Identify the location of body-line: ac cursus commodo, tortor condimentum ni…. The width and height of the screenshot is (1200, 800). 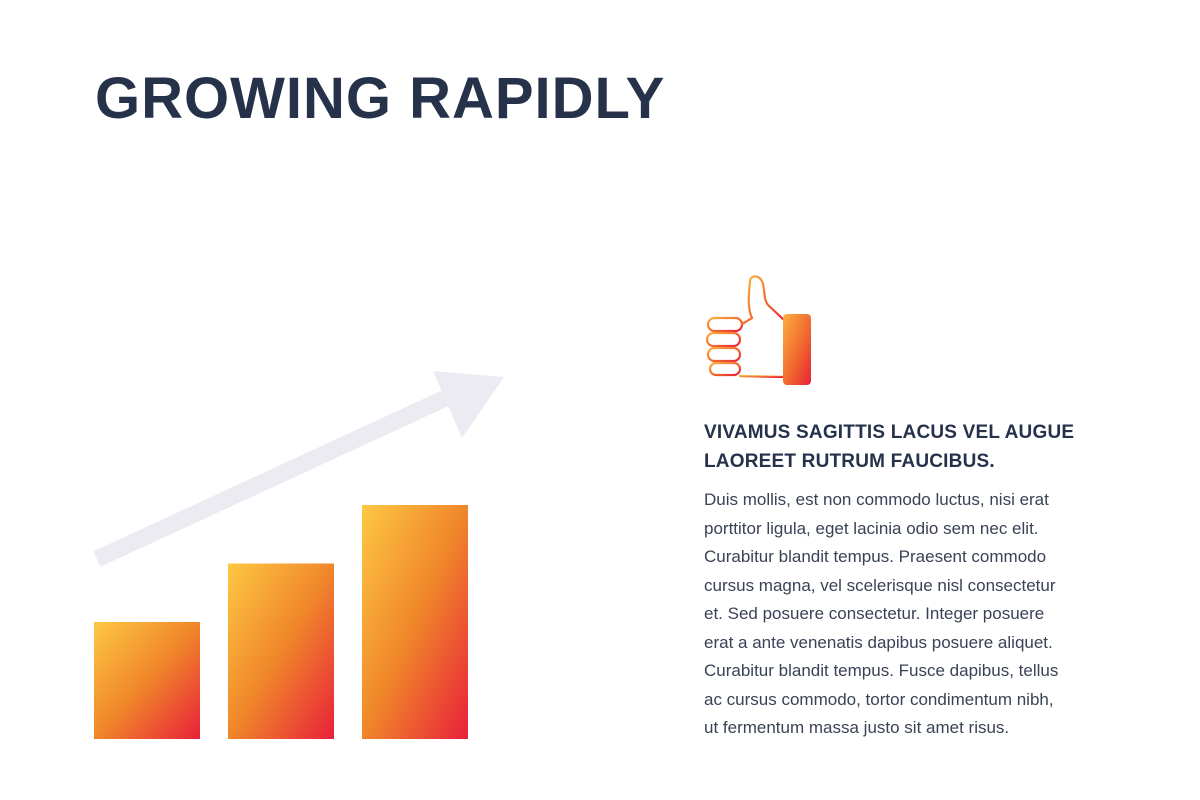
(879, 699).